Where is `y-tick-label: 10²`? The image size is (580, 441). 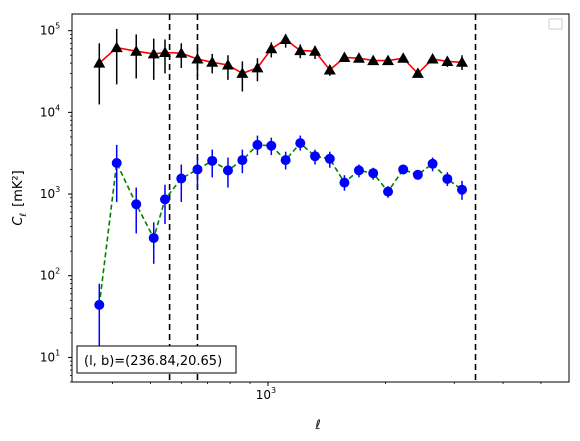
y-tick-label: 10² is located at coordinates (50, 275).